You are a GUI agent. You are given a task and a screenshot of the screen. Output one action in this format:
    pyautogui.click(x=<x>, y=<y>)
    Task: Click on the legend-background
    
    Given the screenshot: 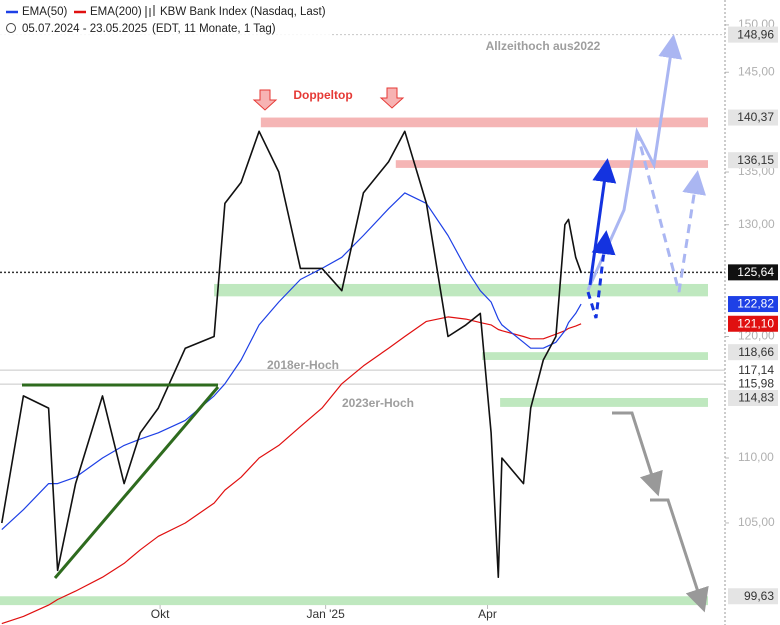 What is the action you would take?
    pyautogui.click(x=165, y=18)
    